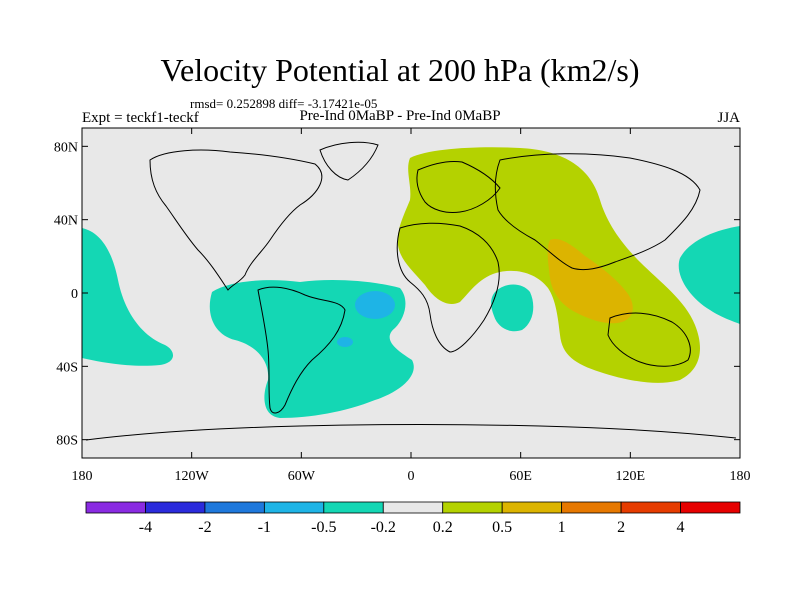  What do you see at coordinates (631, 476) in the screenshot?
I see `lon-label: 120E` at bounding box center [631, 476].